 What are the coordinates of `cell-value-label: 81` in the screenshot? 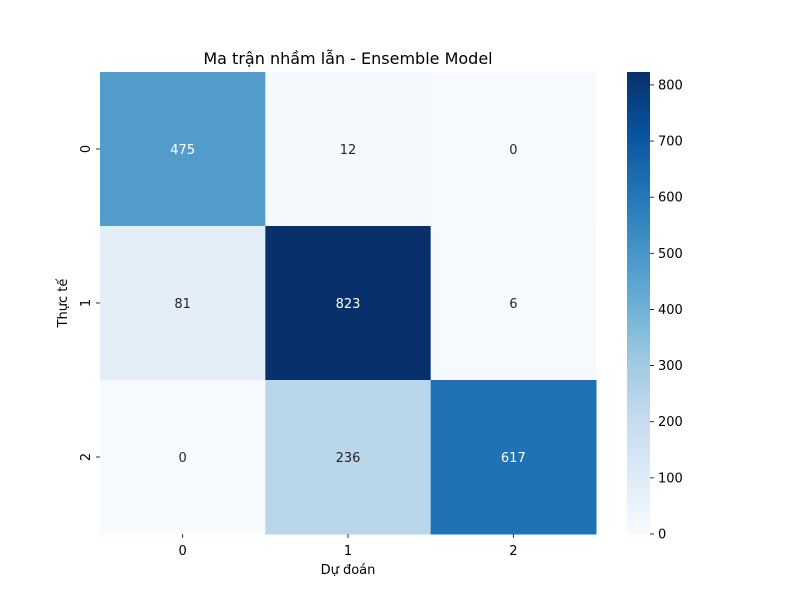 It's located at (182, 304).